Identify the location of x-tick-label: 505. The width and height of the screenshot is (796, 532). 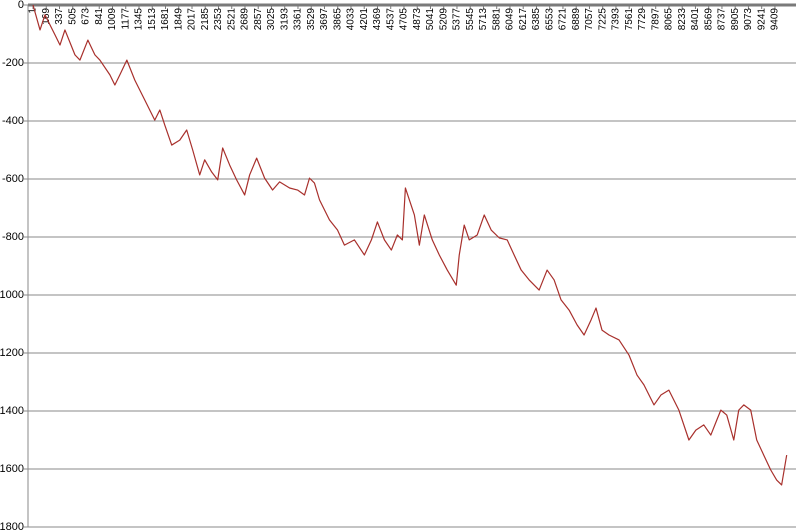
(72, 16).